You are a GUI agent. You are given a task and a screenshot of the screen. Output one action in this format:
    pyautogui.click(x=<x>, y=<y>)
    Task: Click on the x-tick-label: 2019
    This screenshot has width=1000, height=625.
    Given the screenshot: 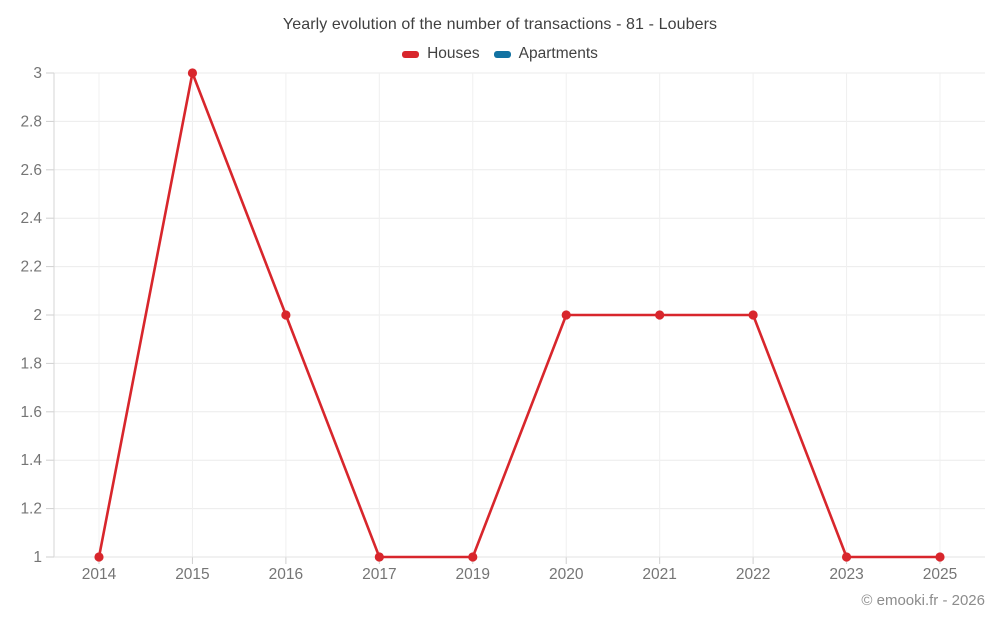 What is the action you would take?
    pyautogui.click(x=473, y=574)
    